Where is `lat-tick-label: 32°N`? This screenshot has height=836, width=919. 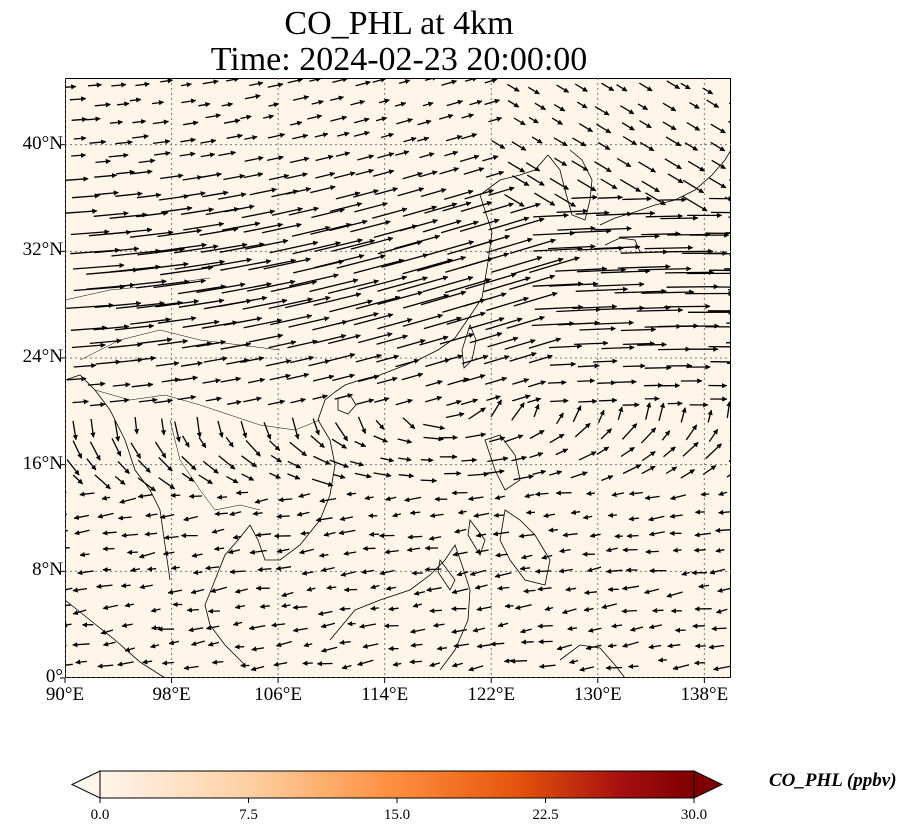
lat-tick-label: 32°N is located at coordinates (42, 250).